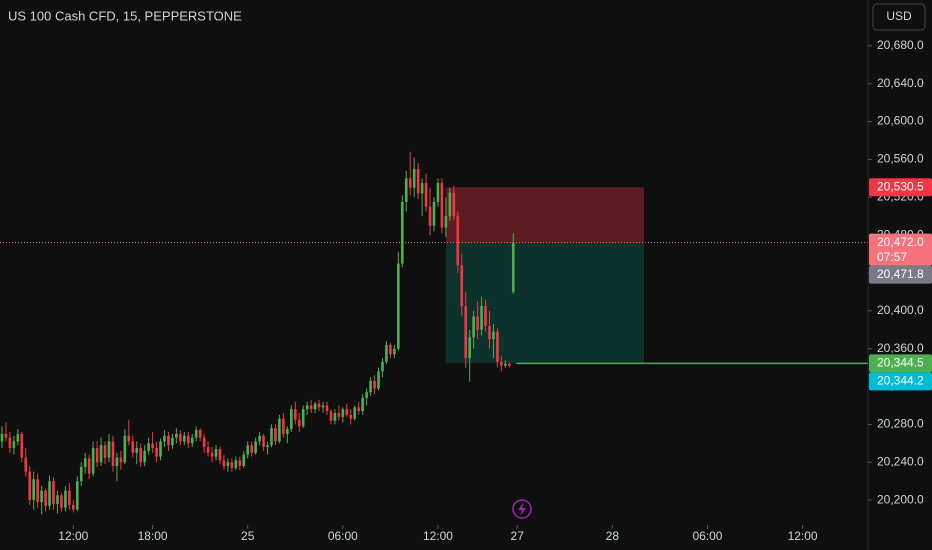  What do you see at coordinates (900, 121) in the screenshot?
I see `y-tick-label: 20,600.0` at bounding box center [900, 121].